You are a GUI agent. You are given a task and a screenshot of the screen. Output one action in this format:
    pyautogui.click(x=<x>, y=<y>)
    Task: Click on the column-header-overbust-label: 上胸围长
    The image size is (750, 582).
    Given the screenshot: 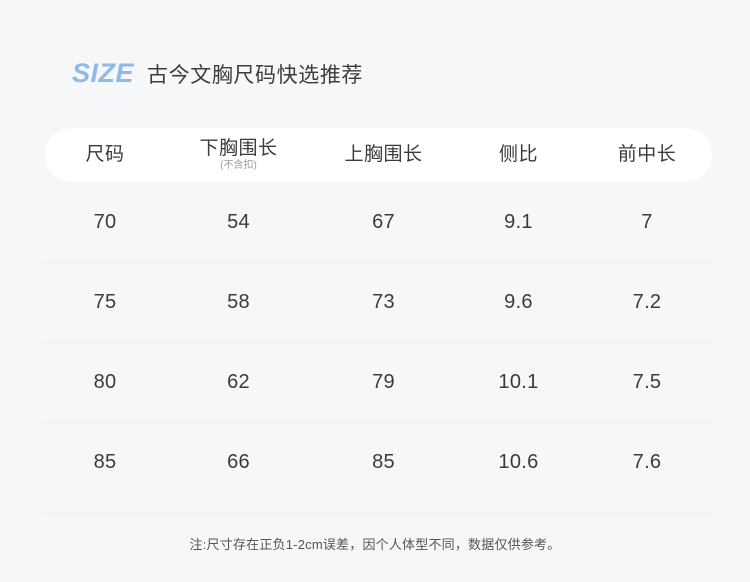 What is the action you would take?
    pyautogui.click(x=383, y=155)
    